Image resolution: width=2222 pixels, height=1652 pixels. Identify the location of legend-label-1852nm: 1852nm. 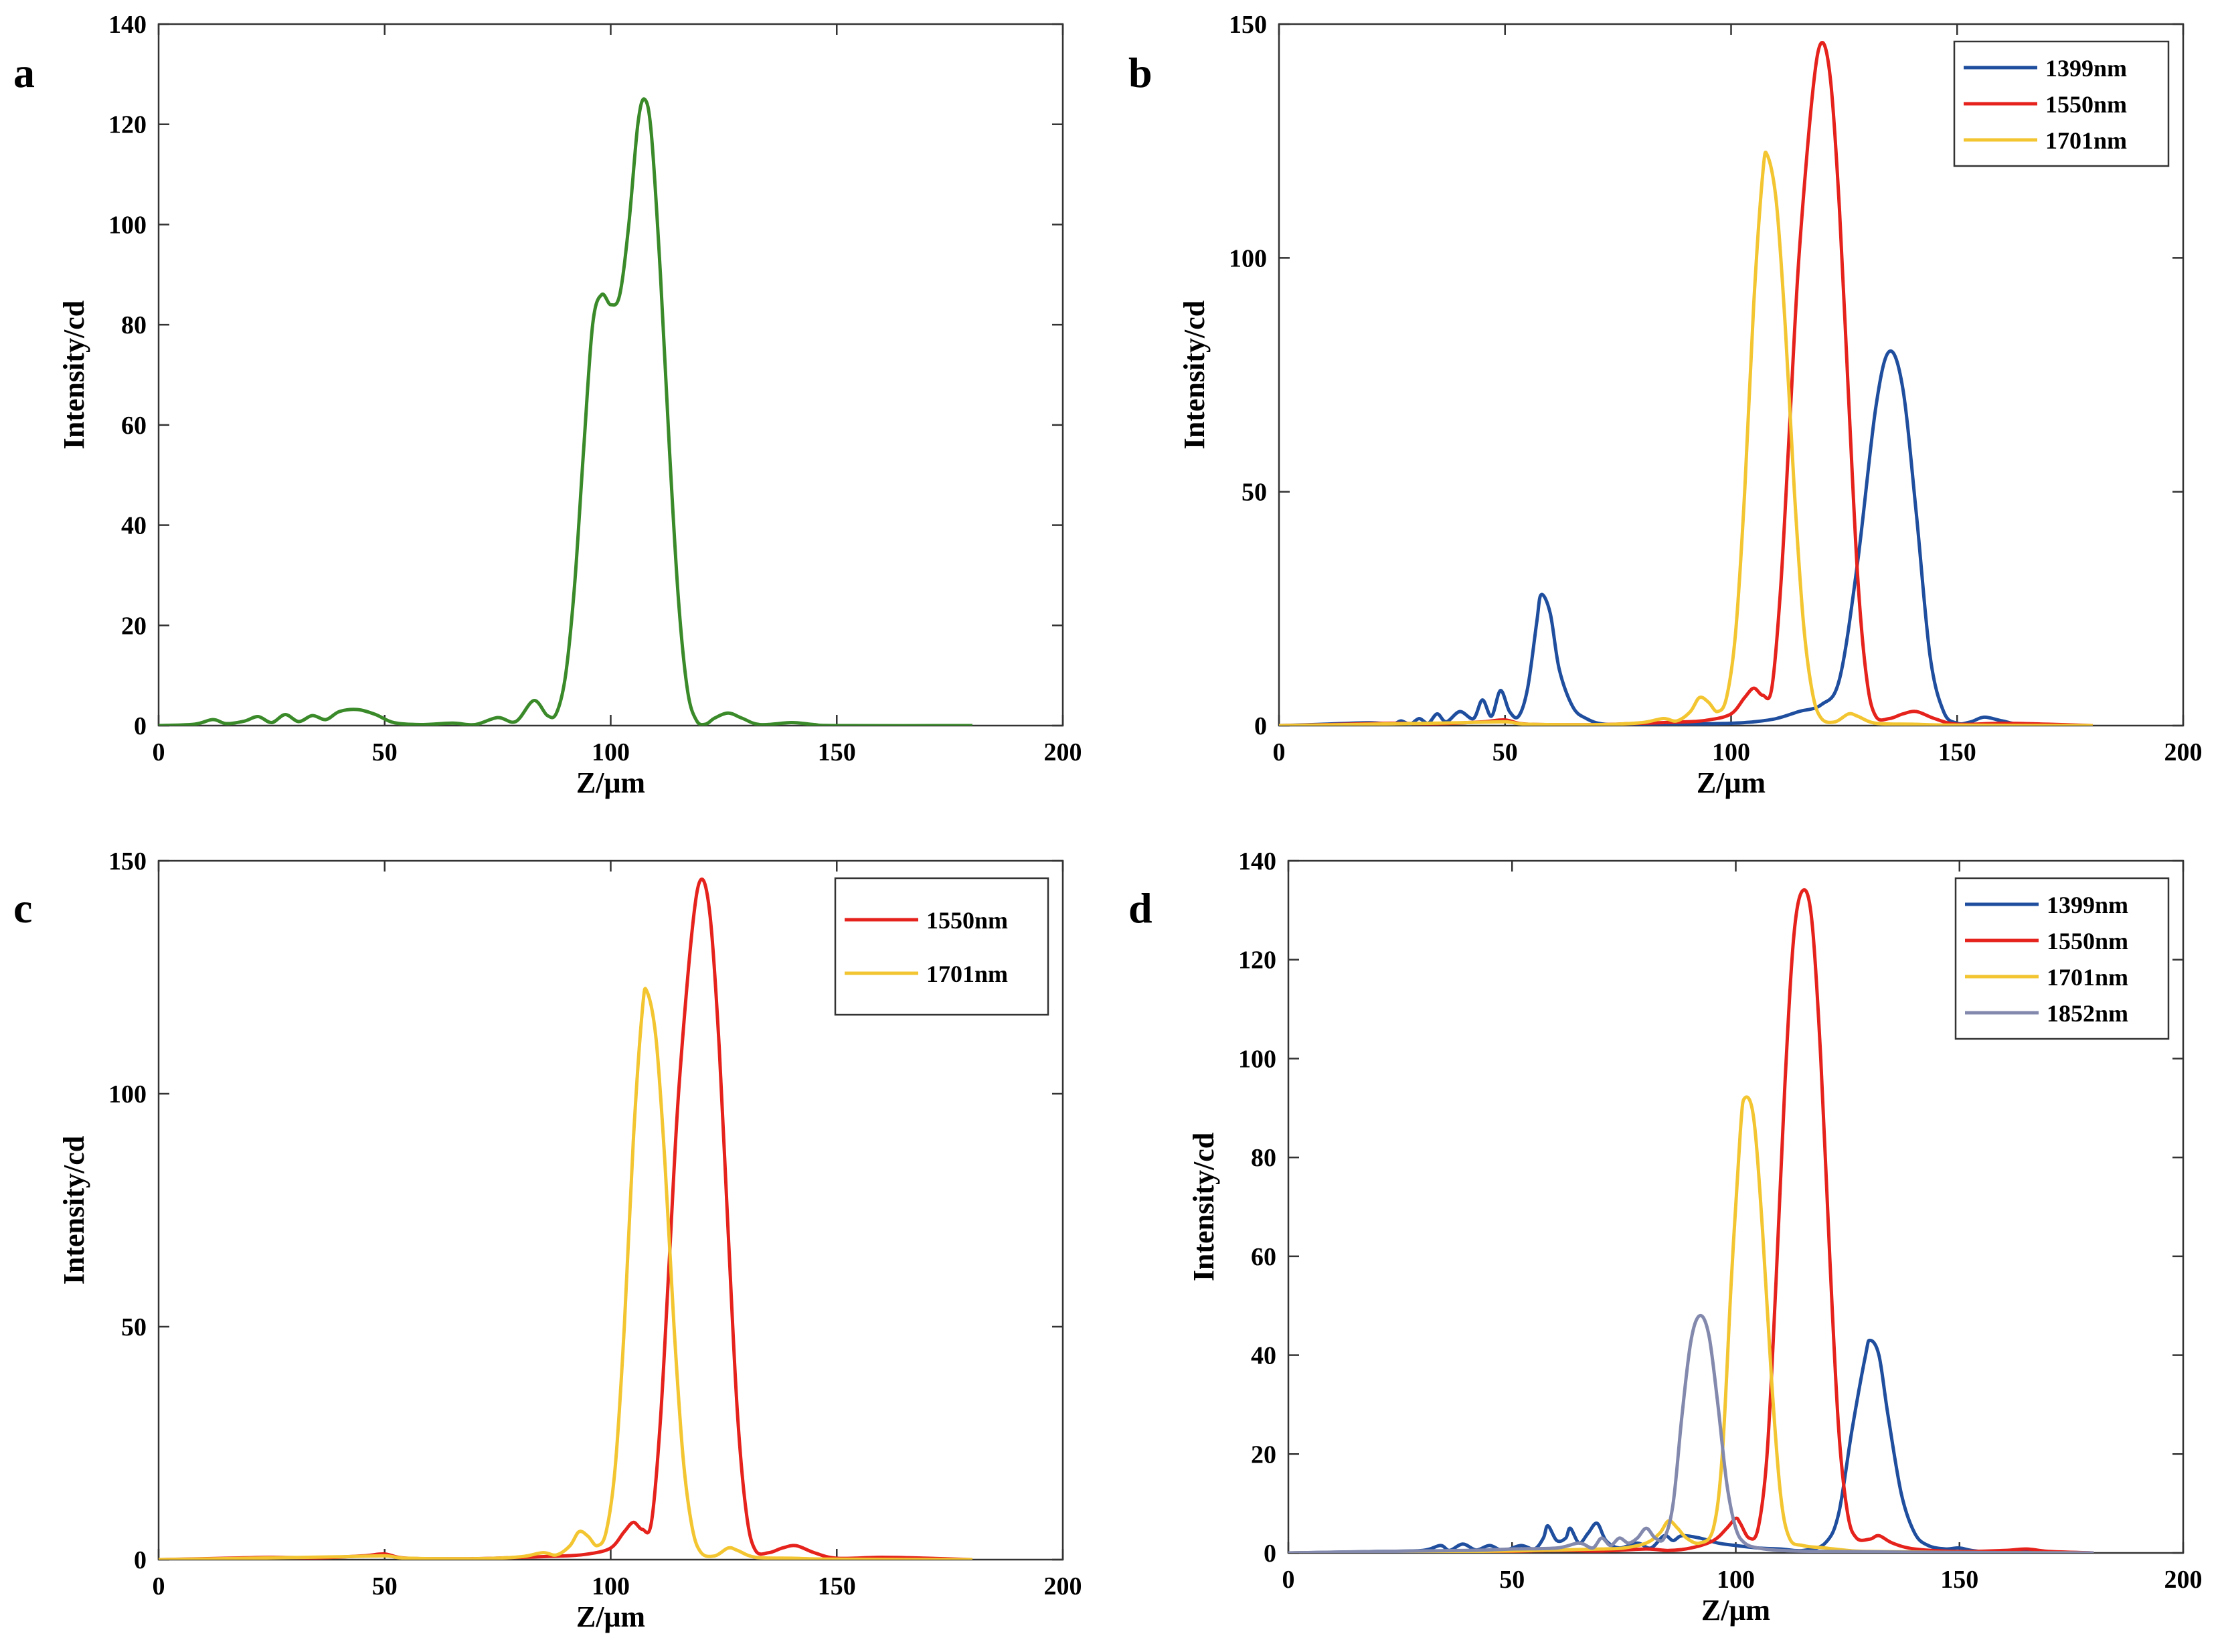
(2087, 1013).